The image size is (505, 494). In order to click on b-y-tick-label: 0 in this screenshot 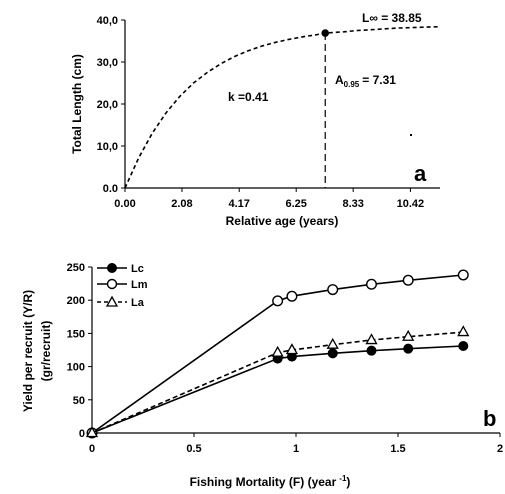, I will do `click(82, 434)`.